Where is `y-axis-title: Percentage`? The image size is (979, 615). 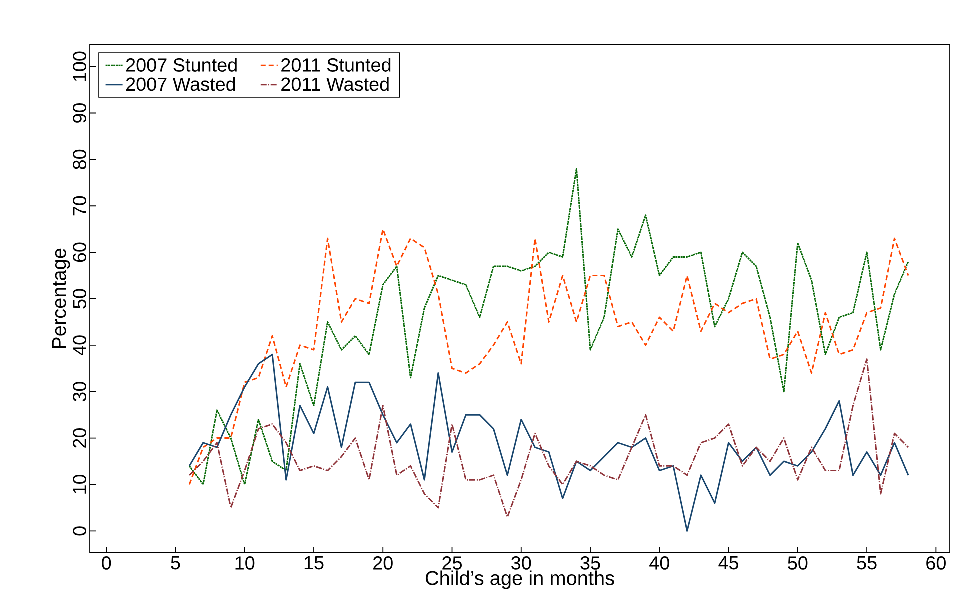
y-axis-title: Percentage is located at coordinates (61, 298).